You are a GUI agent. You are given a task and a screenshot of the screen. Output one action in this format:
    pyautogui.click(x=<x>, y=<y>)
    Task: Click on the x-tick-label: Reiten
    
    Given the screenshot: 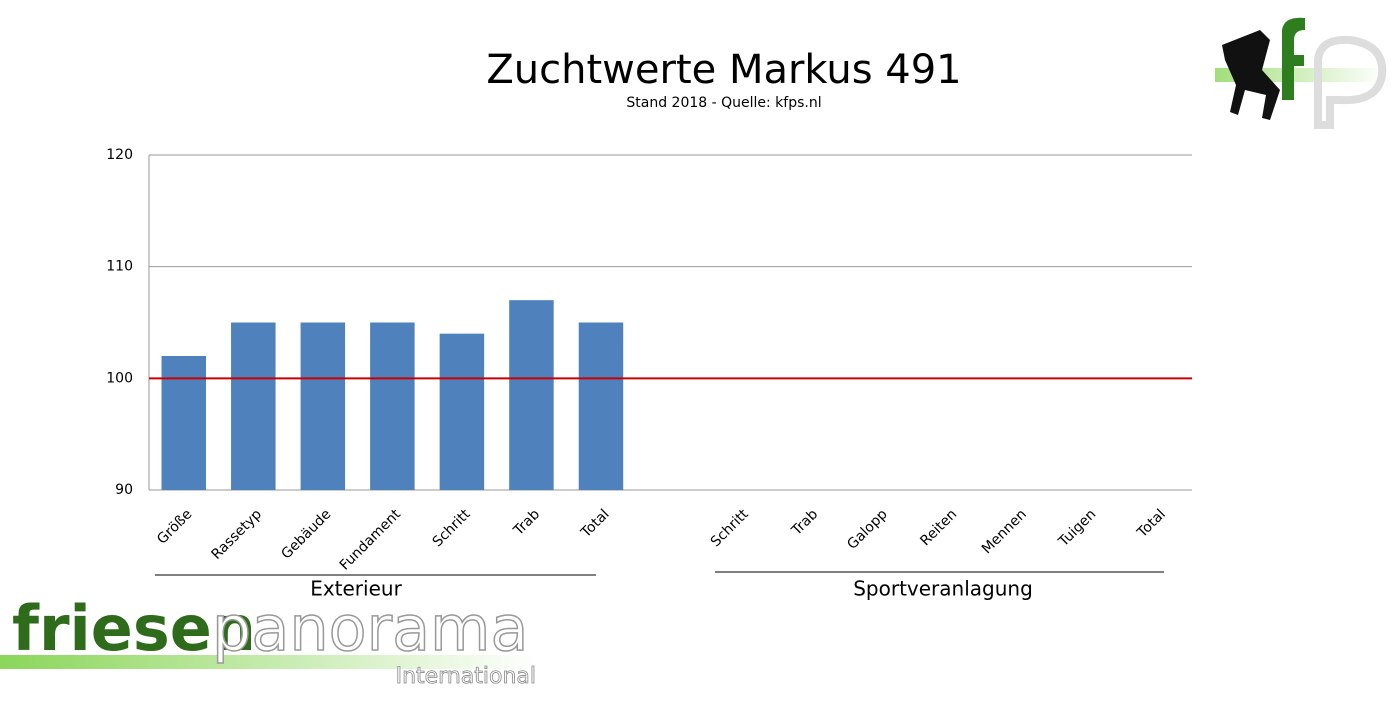 What is the action you would take?
    pyautogui.click(x=938, y=527)
    